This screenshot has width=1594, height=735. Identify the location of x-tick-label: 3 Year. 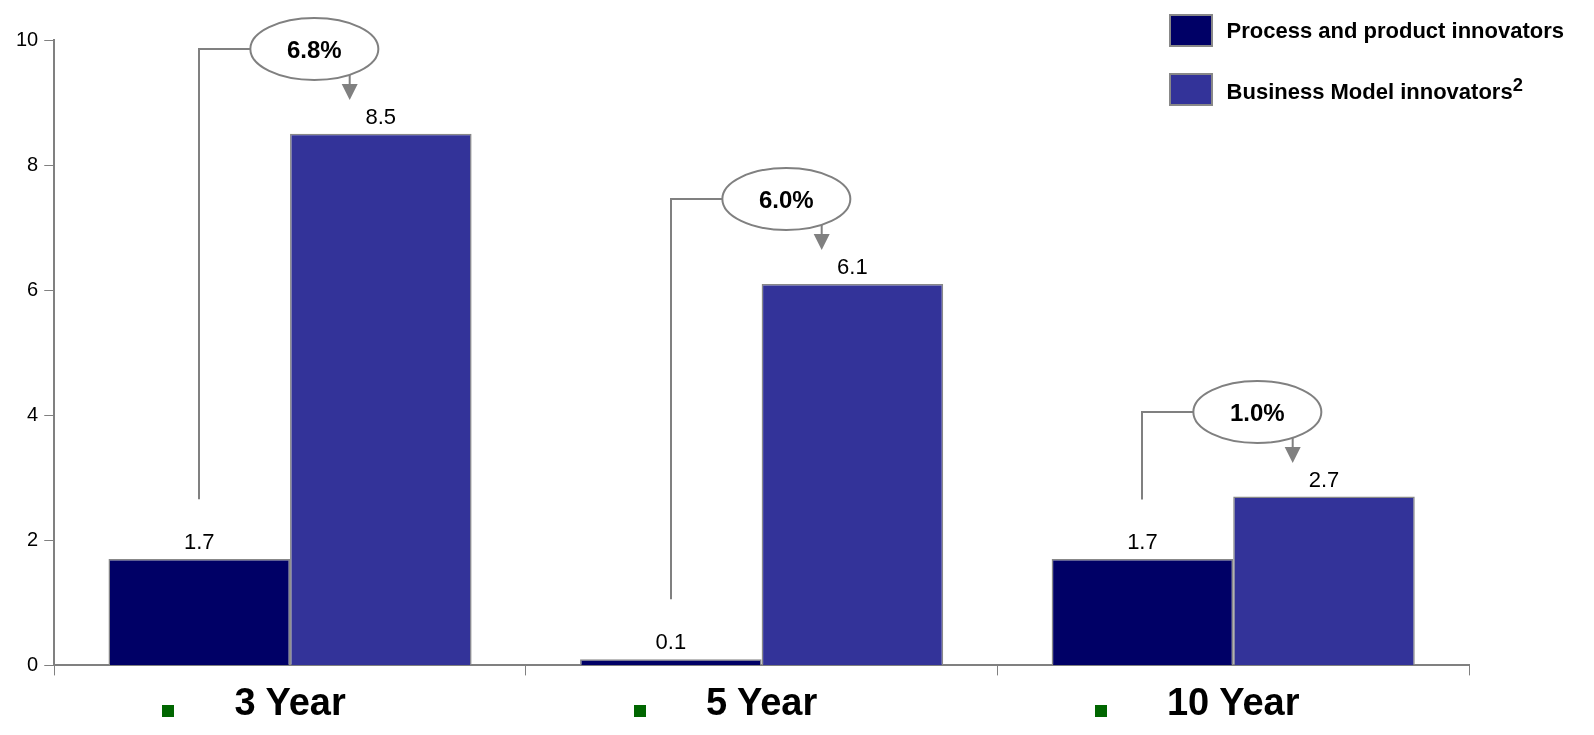
(290, 701).